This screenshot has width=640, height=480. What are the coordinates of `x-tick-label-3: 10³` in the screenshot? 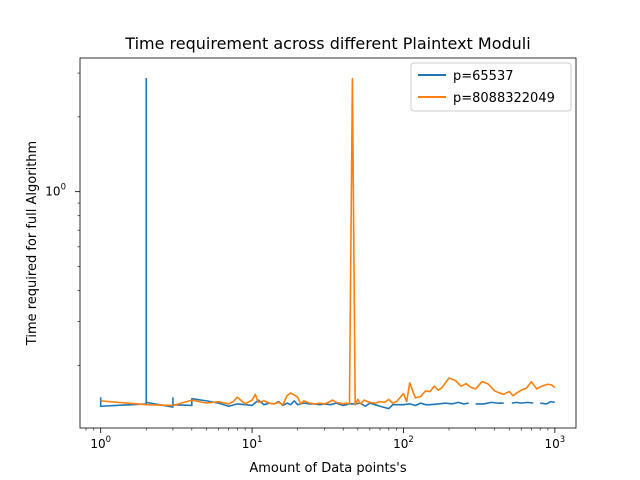 It's located at (554, 443).